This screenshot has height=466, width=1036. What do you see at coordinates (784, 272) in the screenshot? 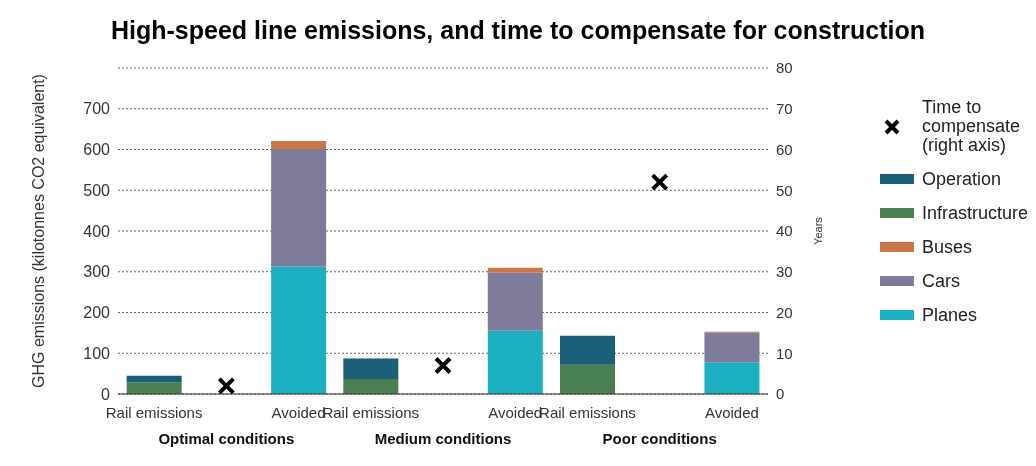
I see `y2-tick-label: 30` at bounding box center [784, 272].